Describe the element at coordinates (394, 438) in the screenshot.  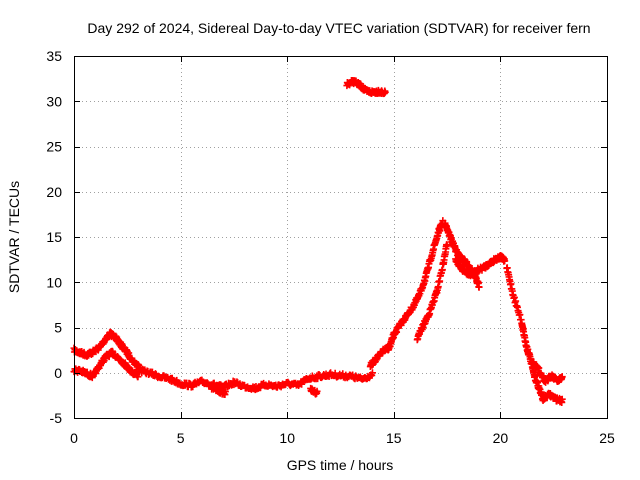
I see `x-tick-label: 15` at that location.